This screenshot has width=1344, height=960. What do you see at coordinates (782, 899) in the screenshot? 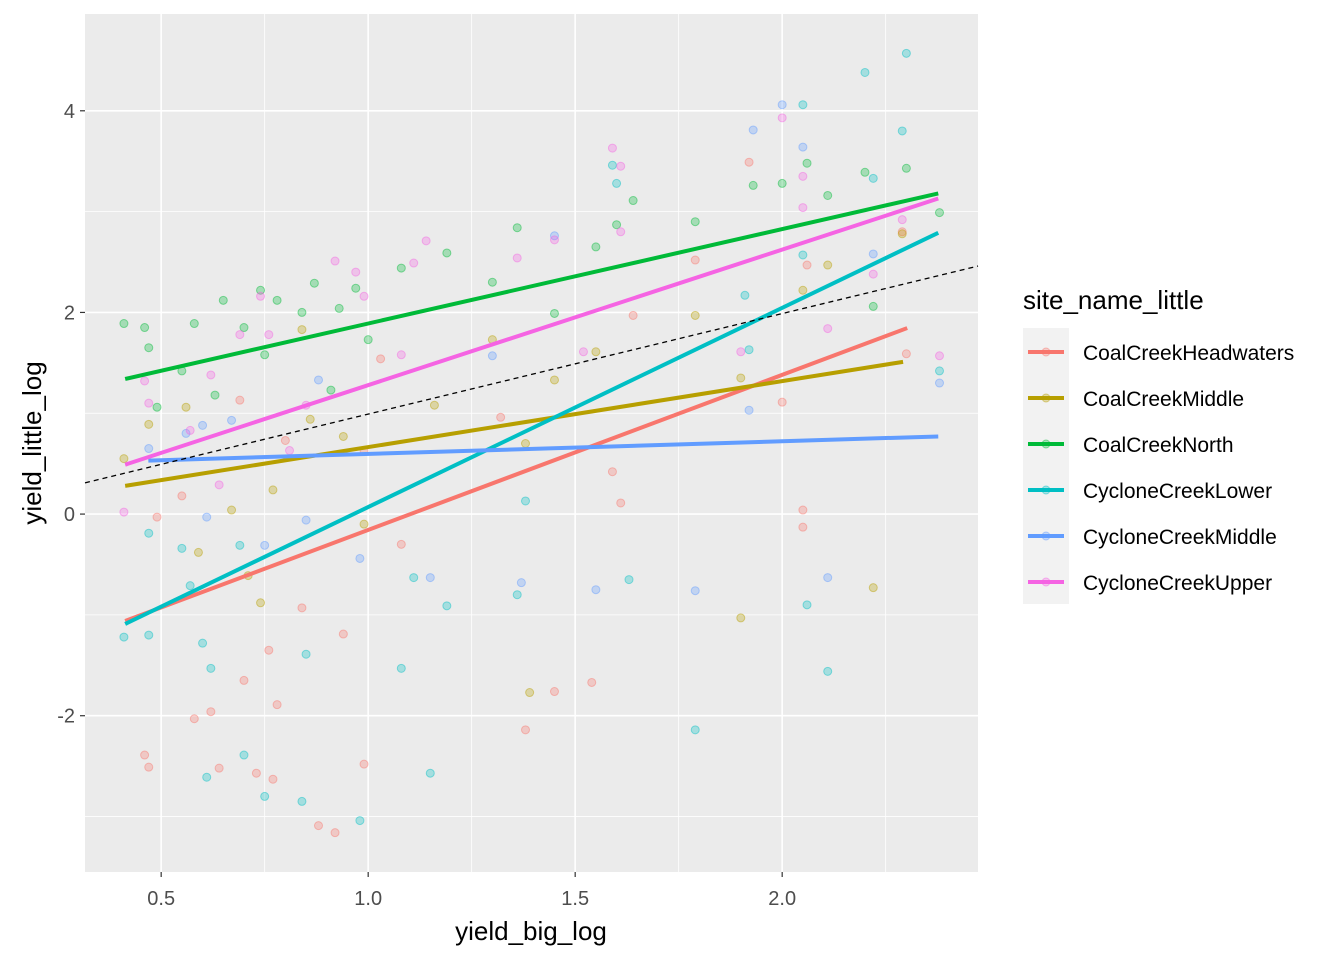
I see `x-tick-label: 2.0` at bounding box center [782, 899].